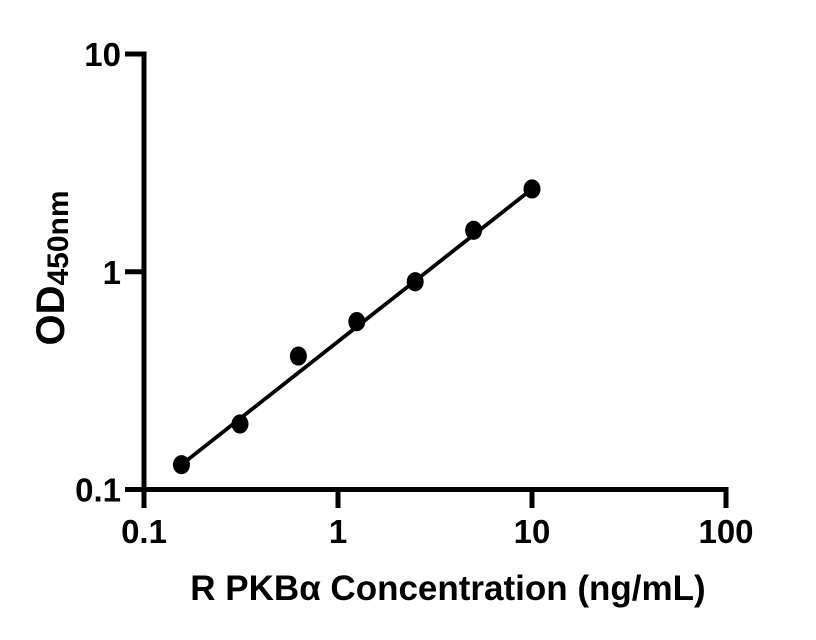 Image resolution: width=816 pixels, height=640 pixels. Describe the element at coordinates (437, 519) in the screenshot. I see `x-axis-ticks: 0.1 1 10 100` at that location.